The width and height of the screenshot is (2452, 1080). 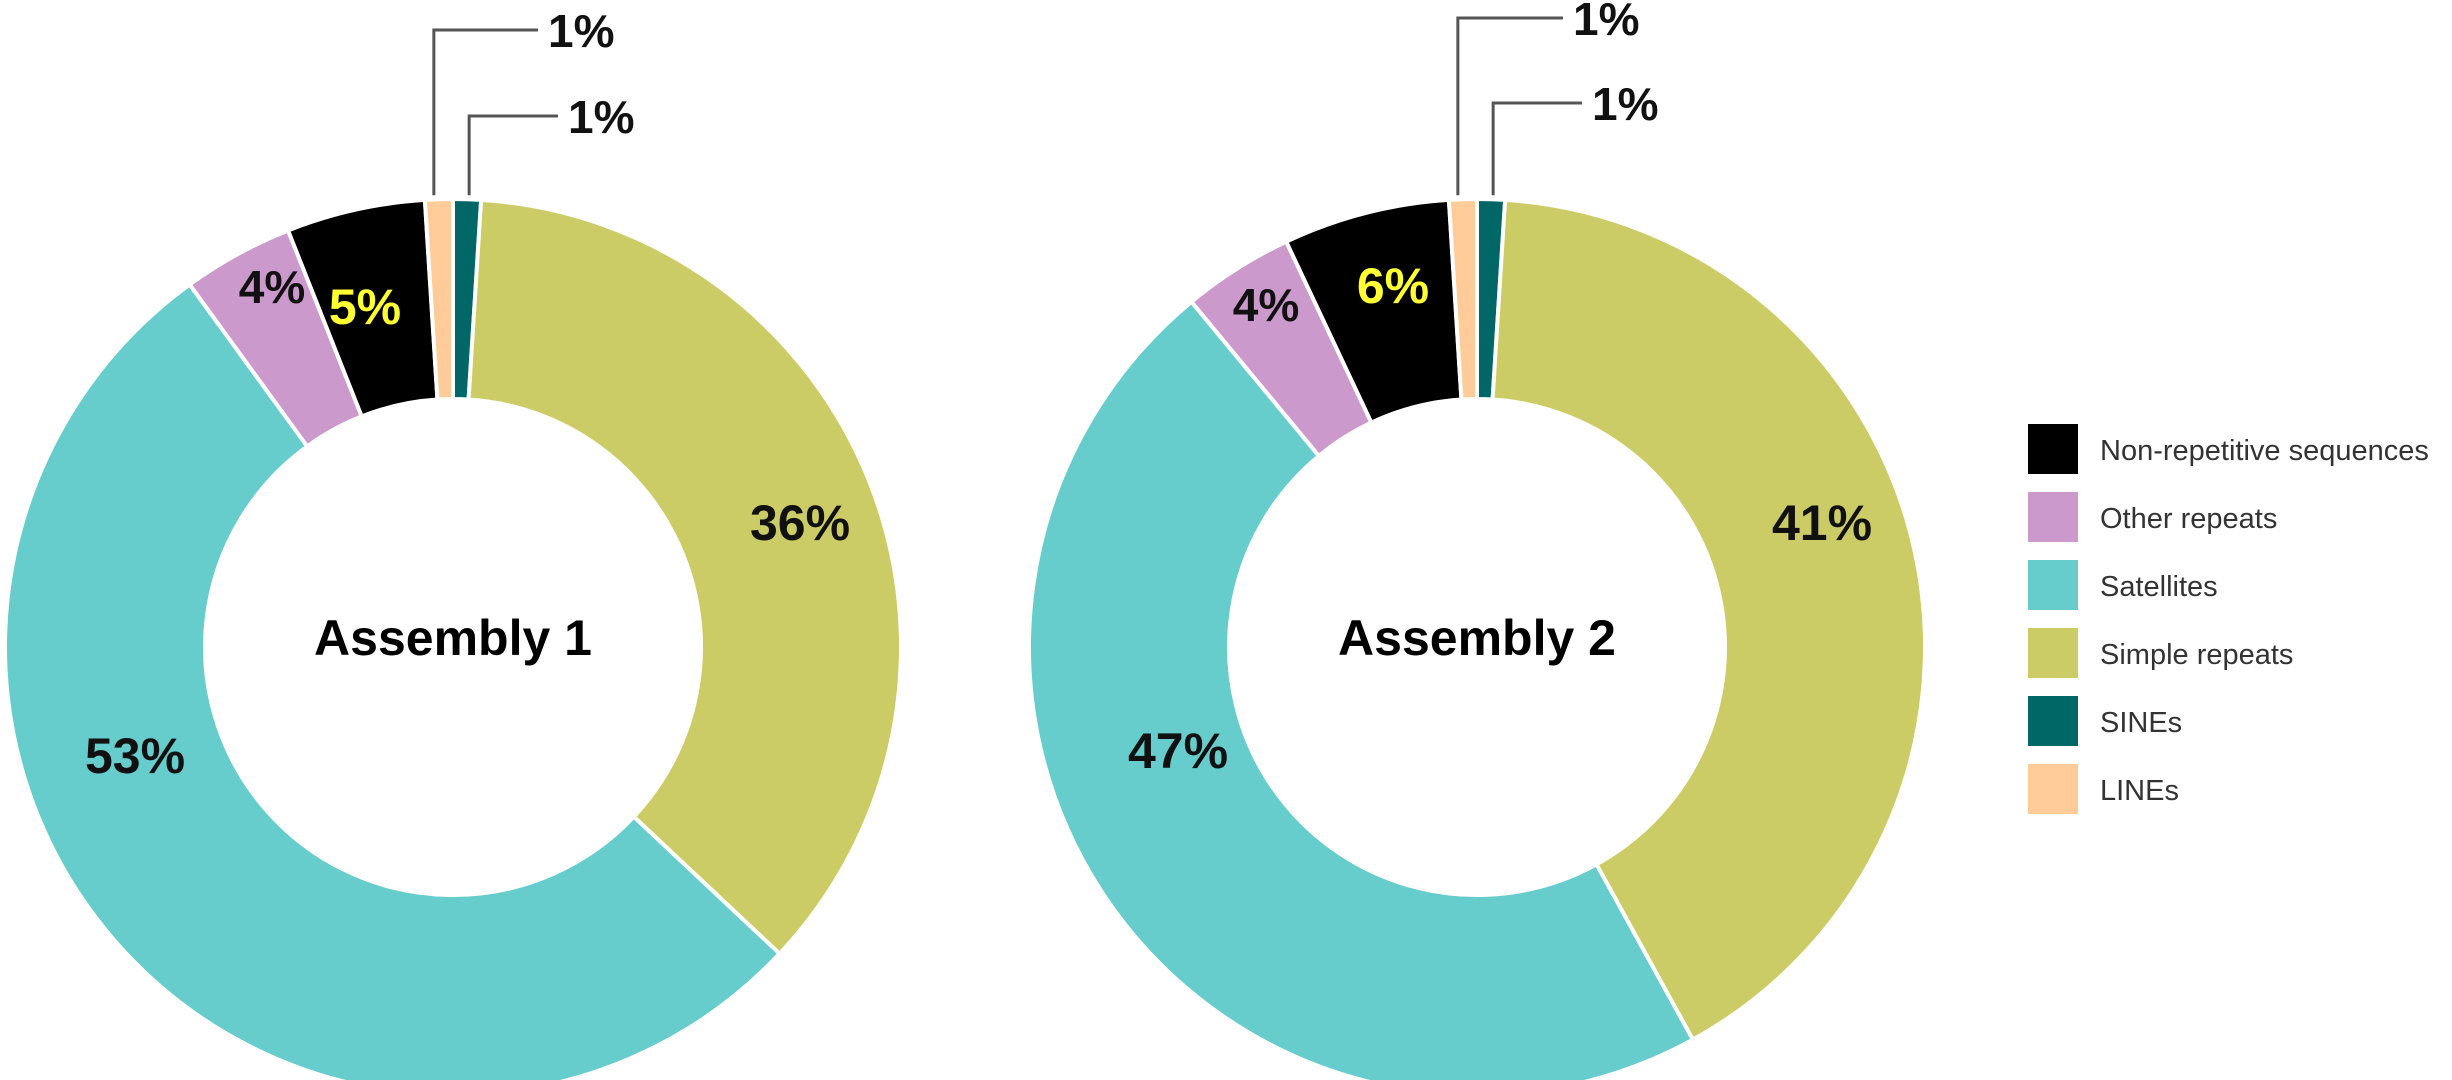 What do you see at coordinates (1606, 22) in the screenshot?
I see `label-lines-assembly-2: 1%` at bounding box center [1606, 22].